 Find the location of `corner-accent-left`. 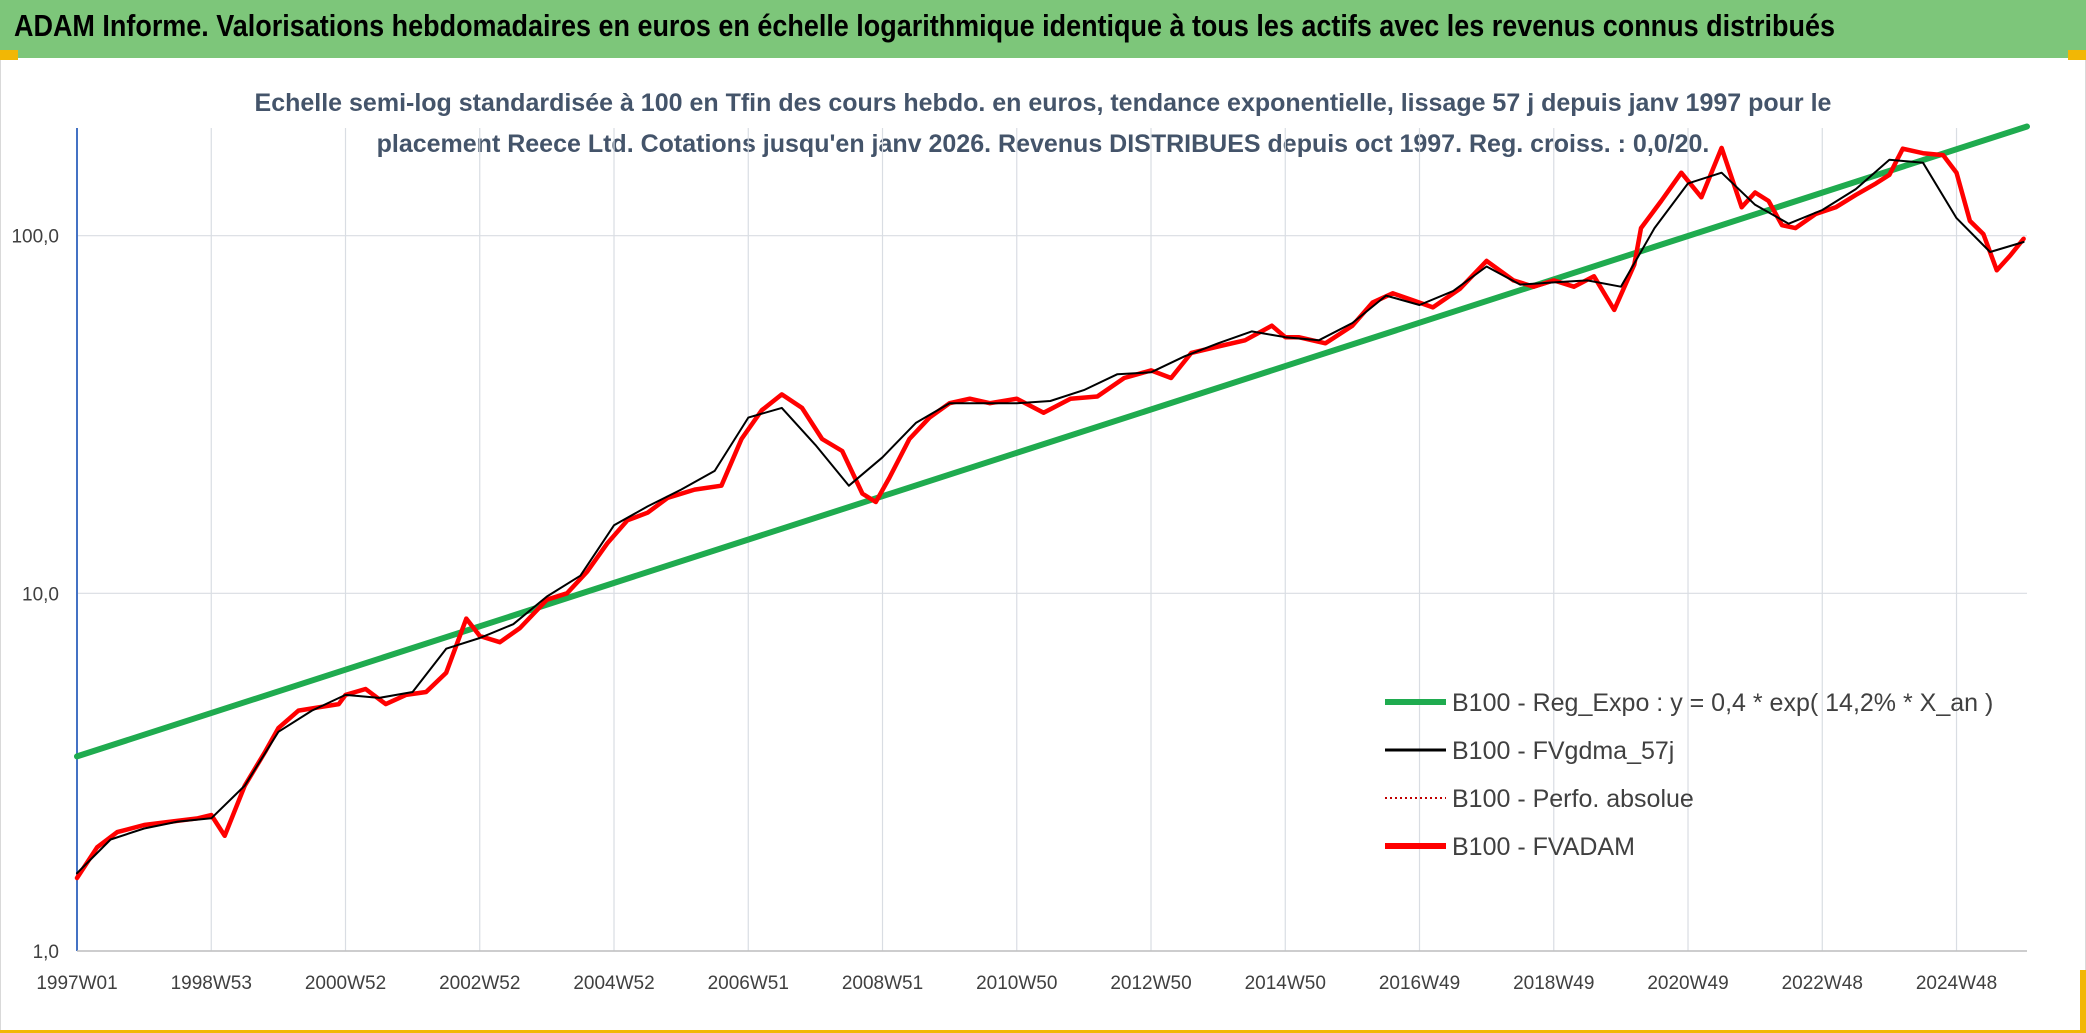

corner-accent-left is located at coordinates (9, 55).